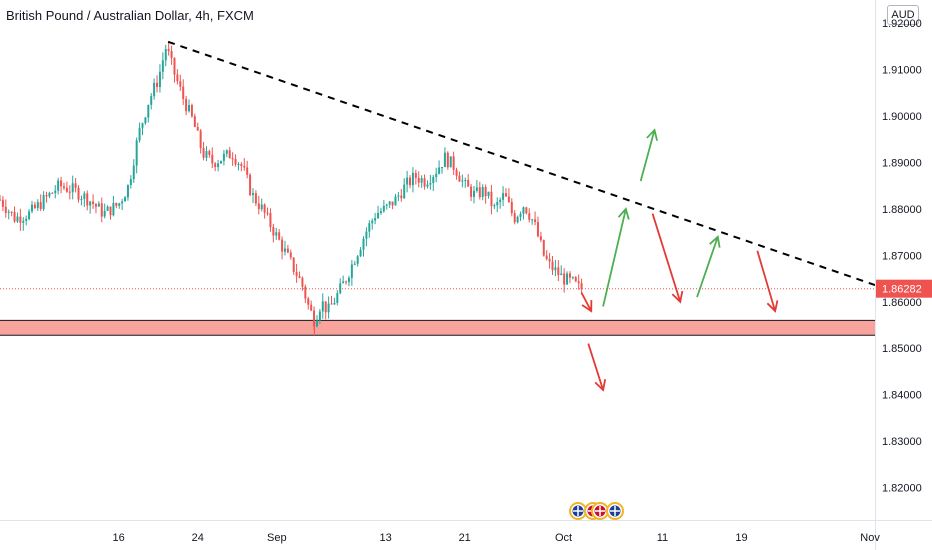  Describe the element at coordinates (902, 303) in the screenshot. I see `y-tick-label: 1.86000` at that location.